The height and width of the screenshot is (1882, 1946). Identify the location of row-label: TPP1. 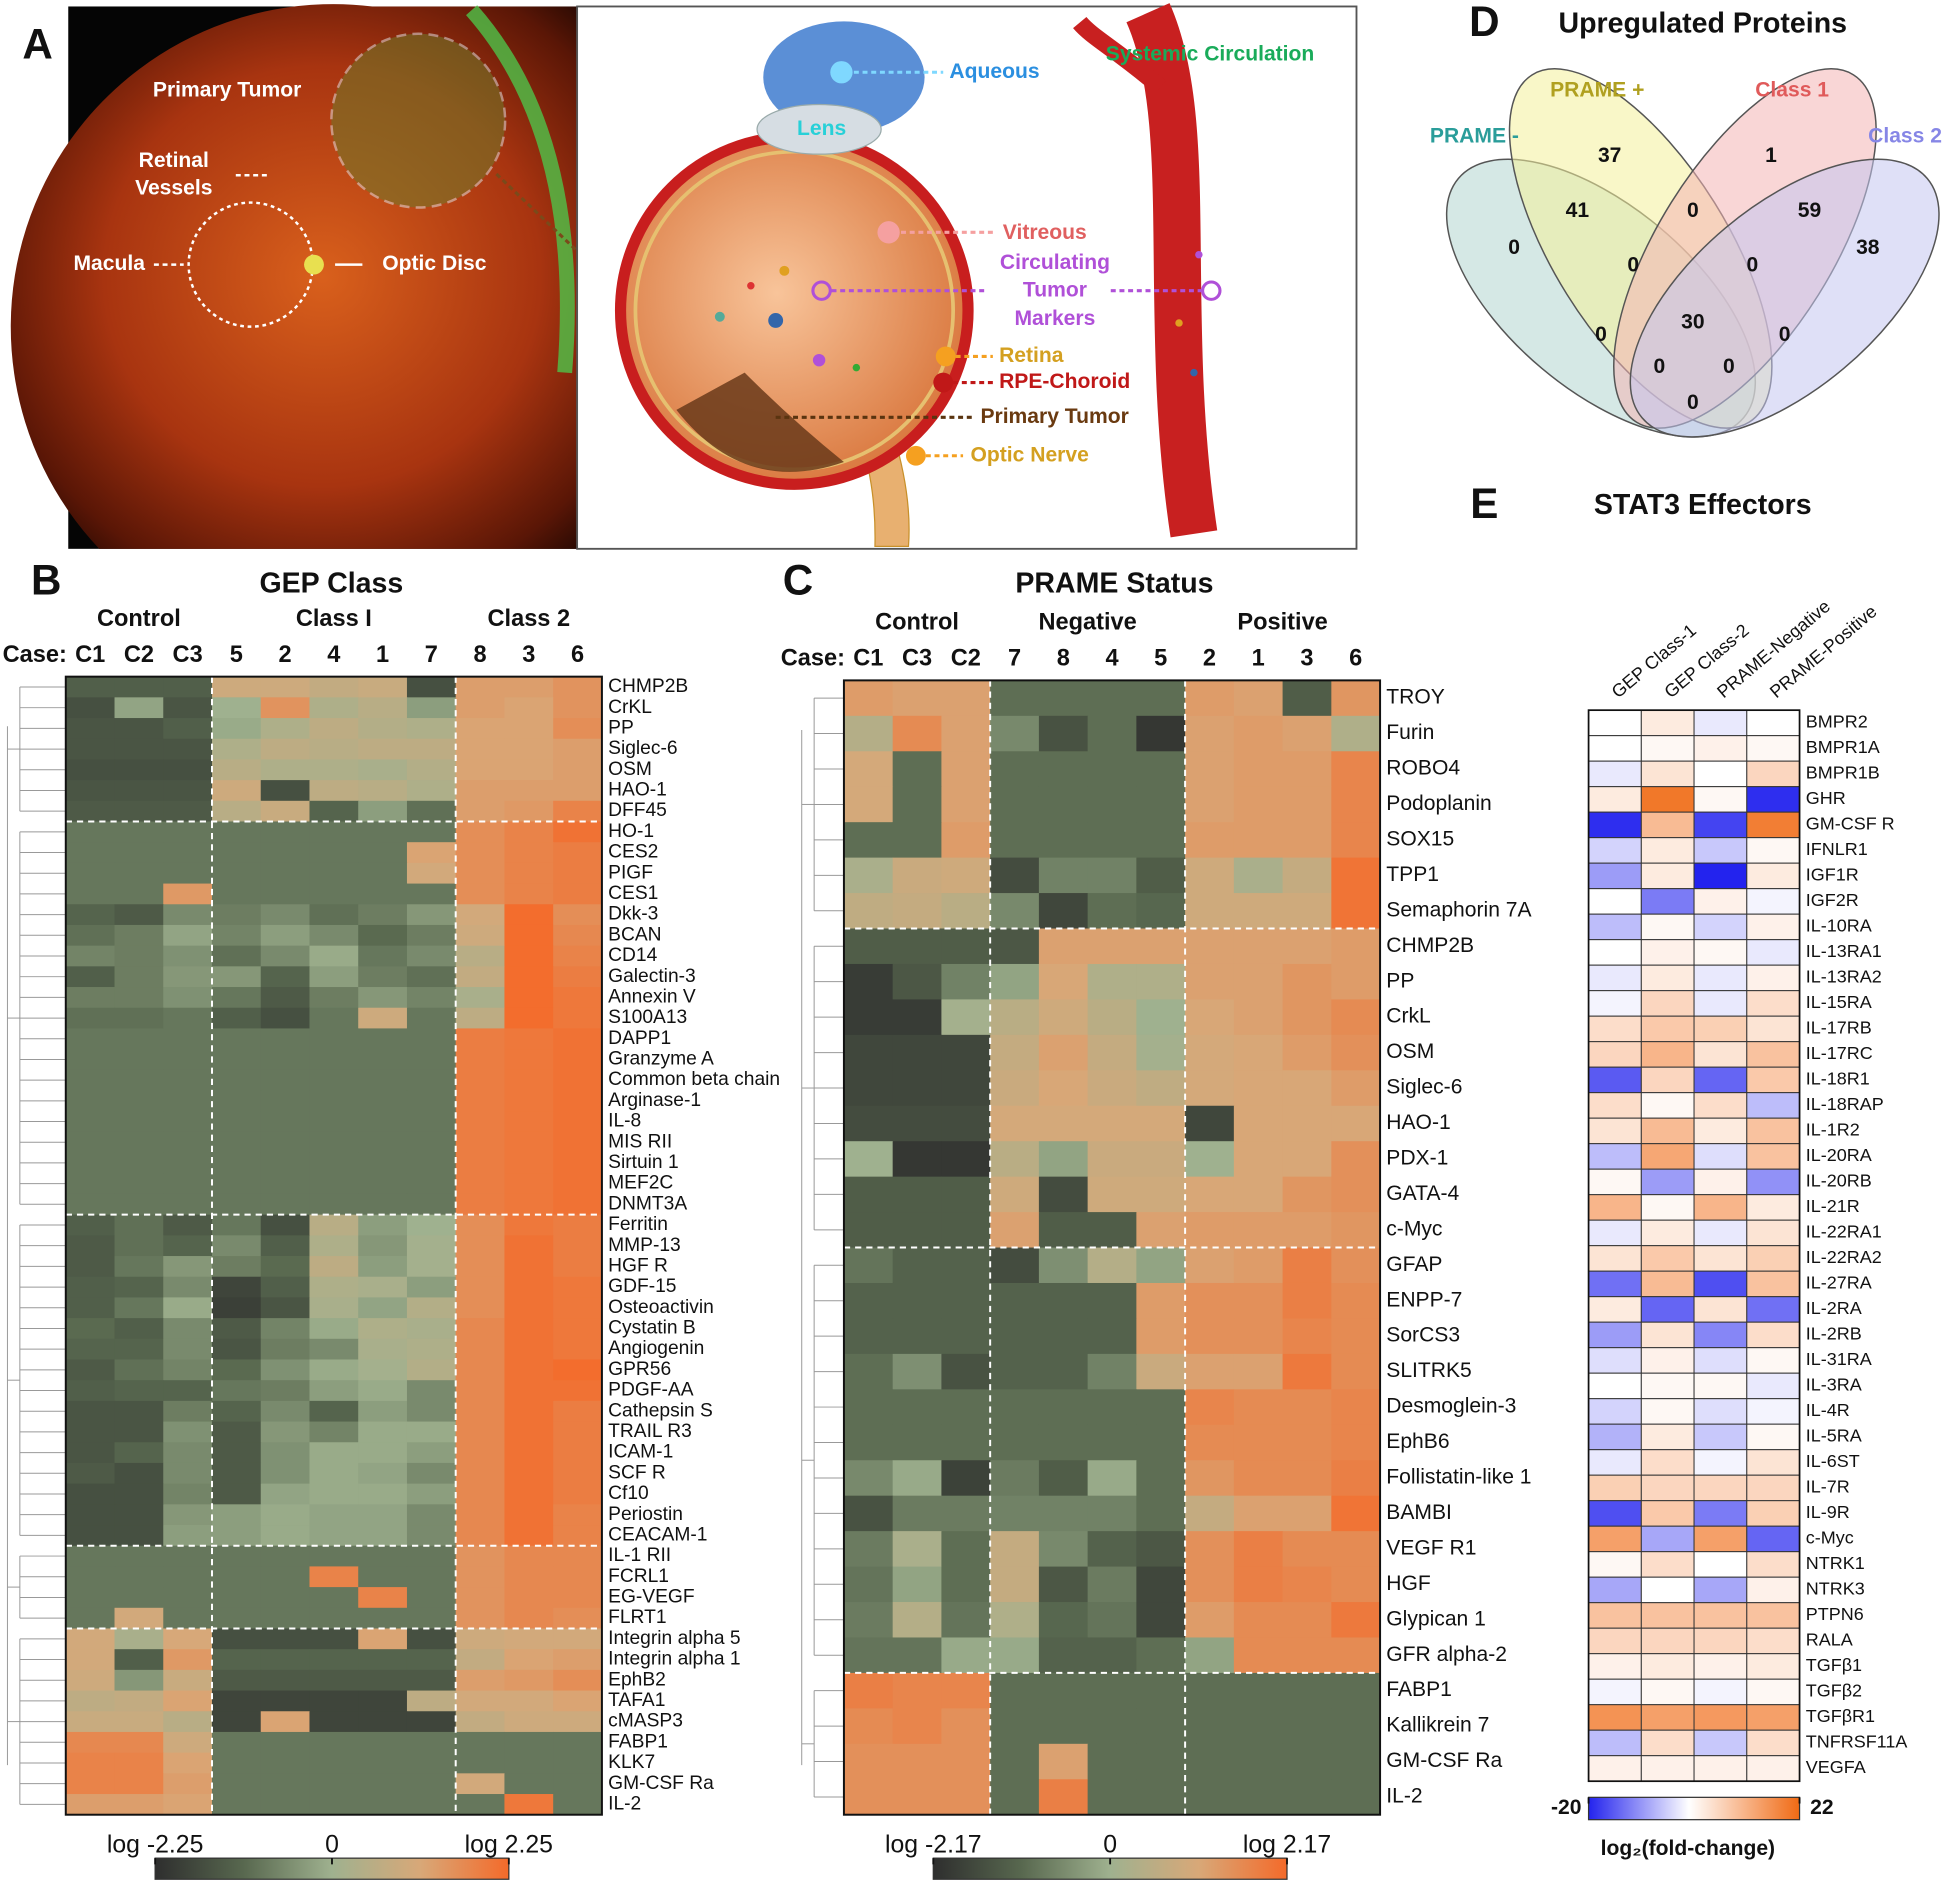
(1412, 874).